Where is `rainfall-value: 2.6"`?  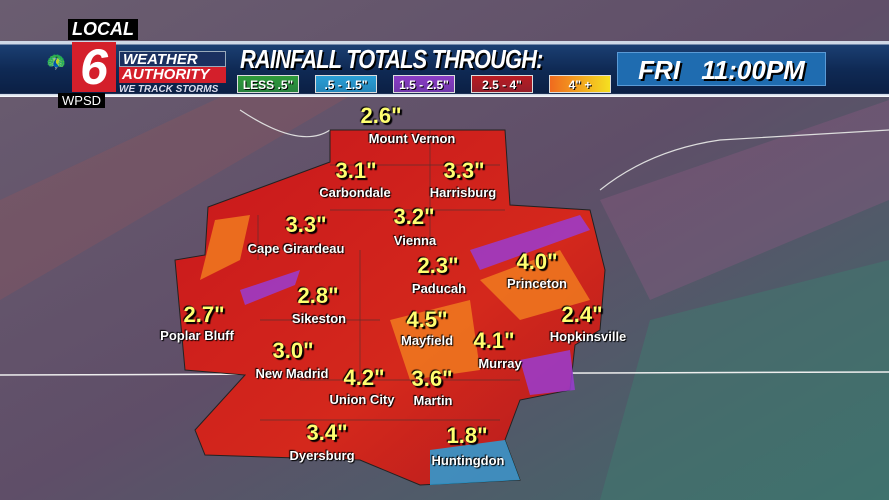 rainfall-value: 2.6" is located at coordinates (381, 115).